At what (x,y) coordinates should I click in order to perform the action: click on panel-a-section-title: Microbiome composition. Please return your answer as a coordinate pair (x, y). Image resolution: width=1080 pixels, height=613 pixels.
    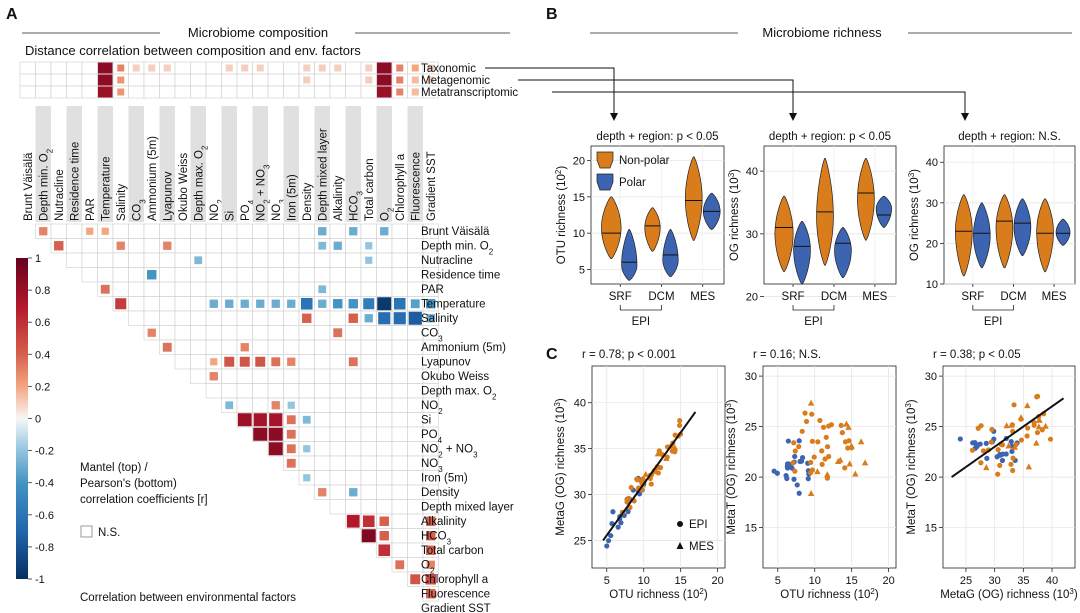
    Looking at the image, I should click on (258, 32).